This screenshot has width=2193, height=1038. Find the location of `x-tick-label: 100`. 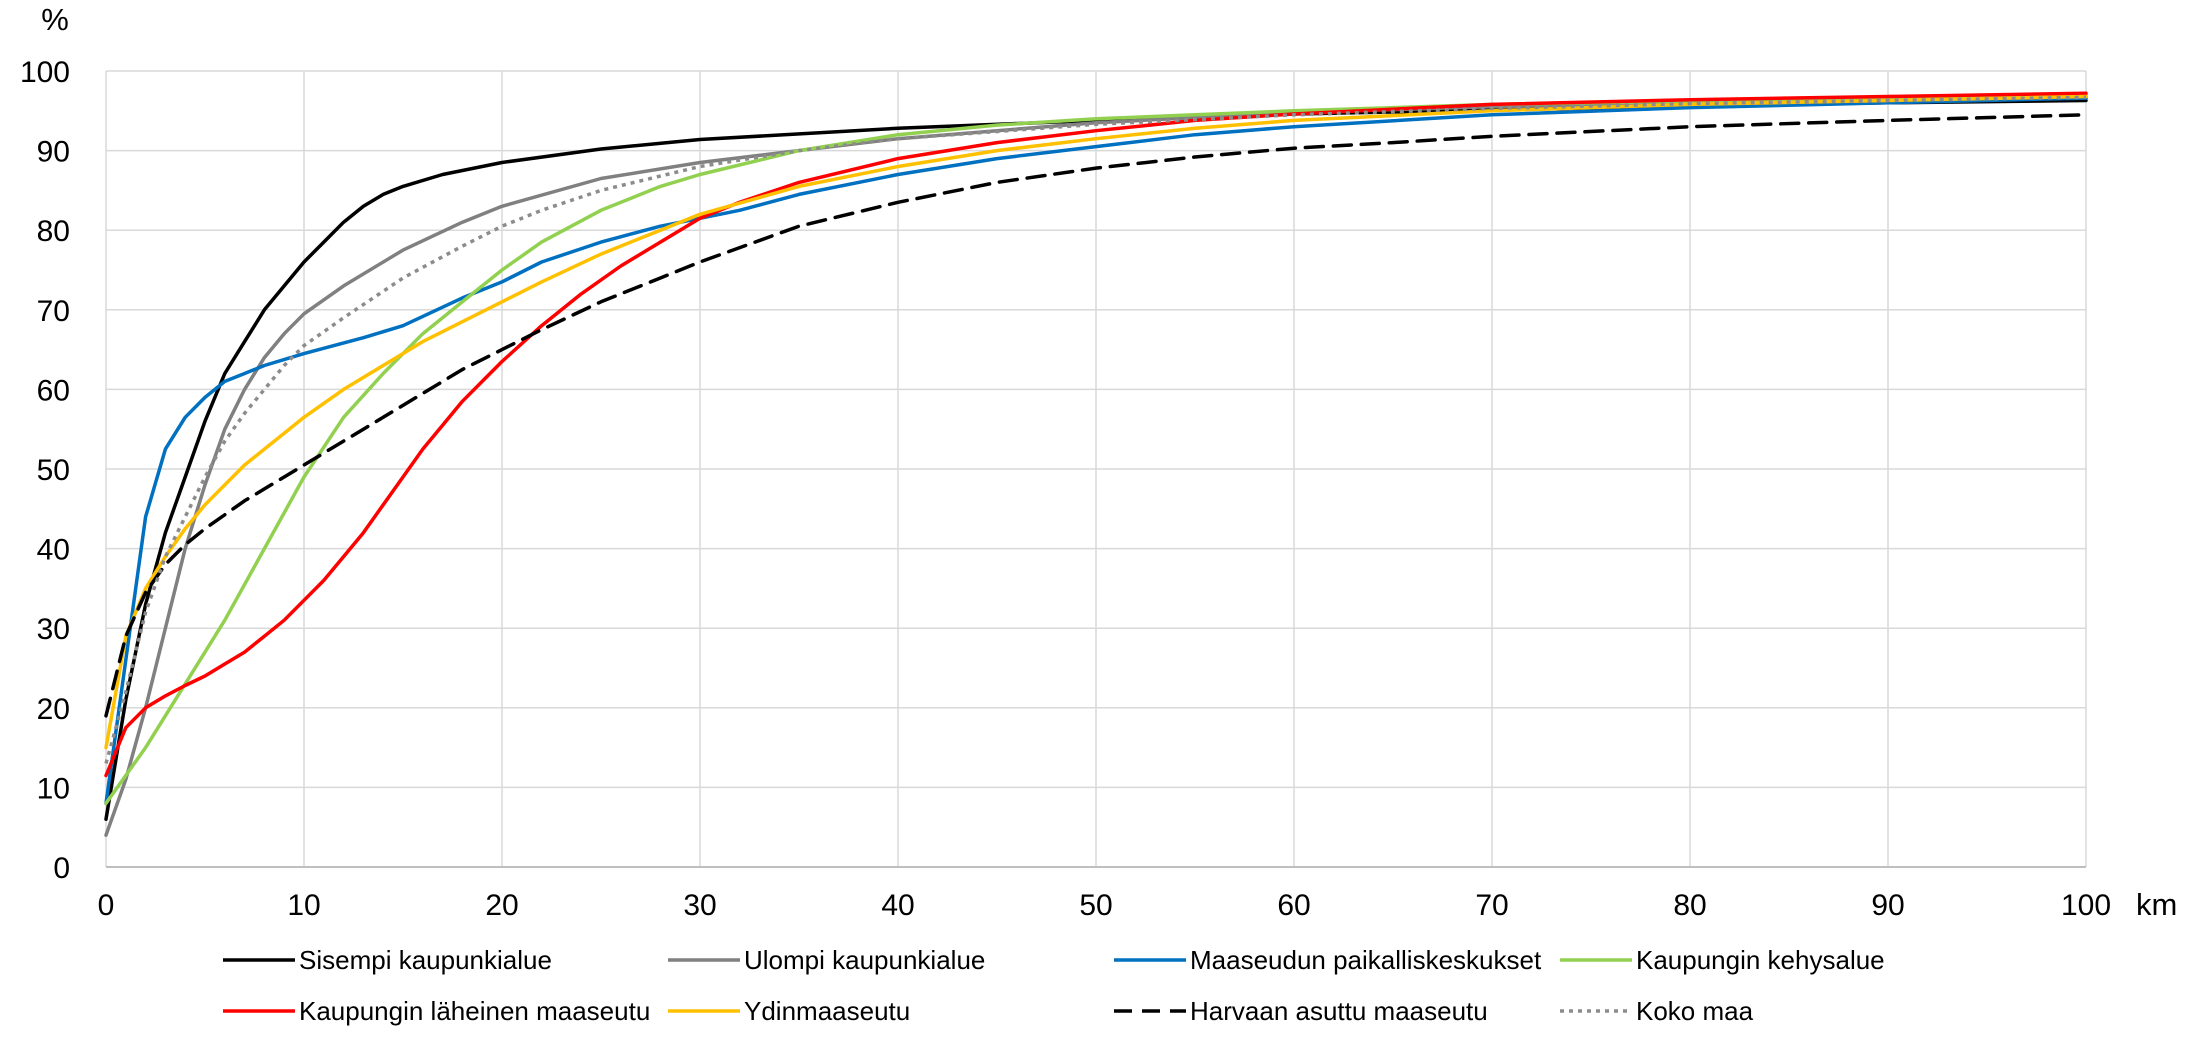

x-tick-label: 100 is located at coordinates (2086, 905).